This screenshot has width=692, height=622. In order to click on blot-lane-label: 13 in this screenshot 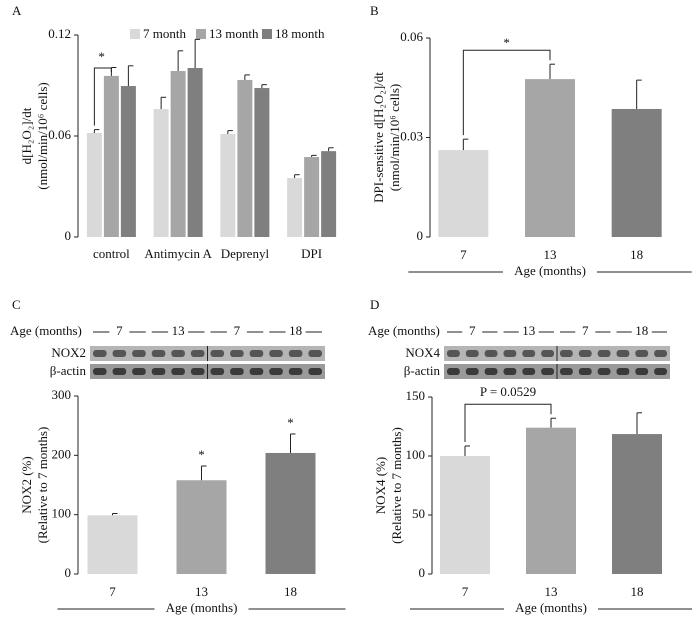, I will do `click(528, 330)`.